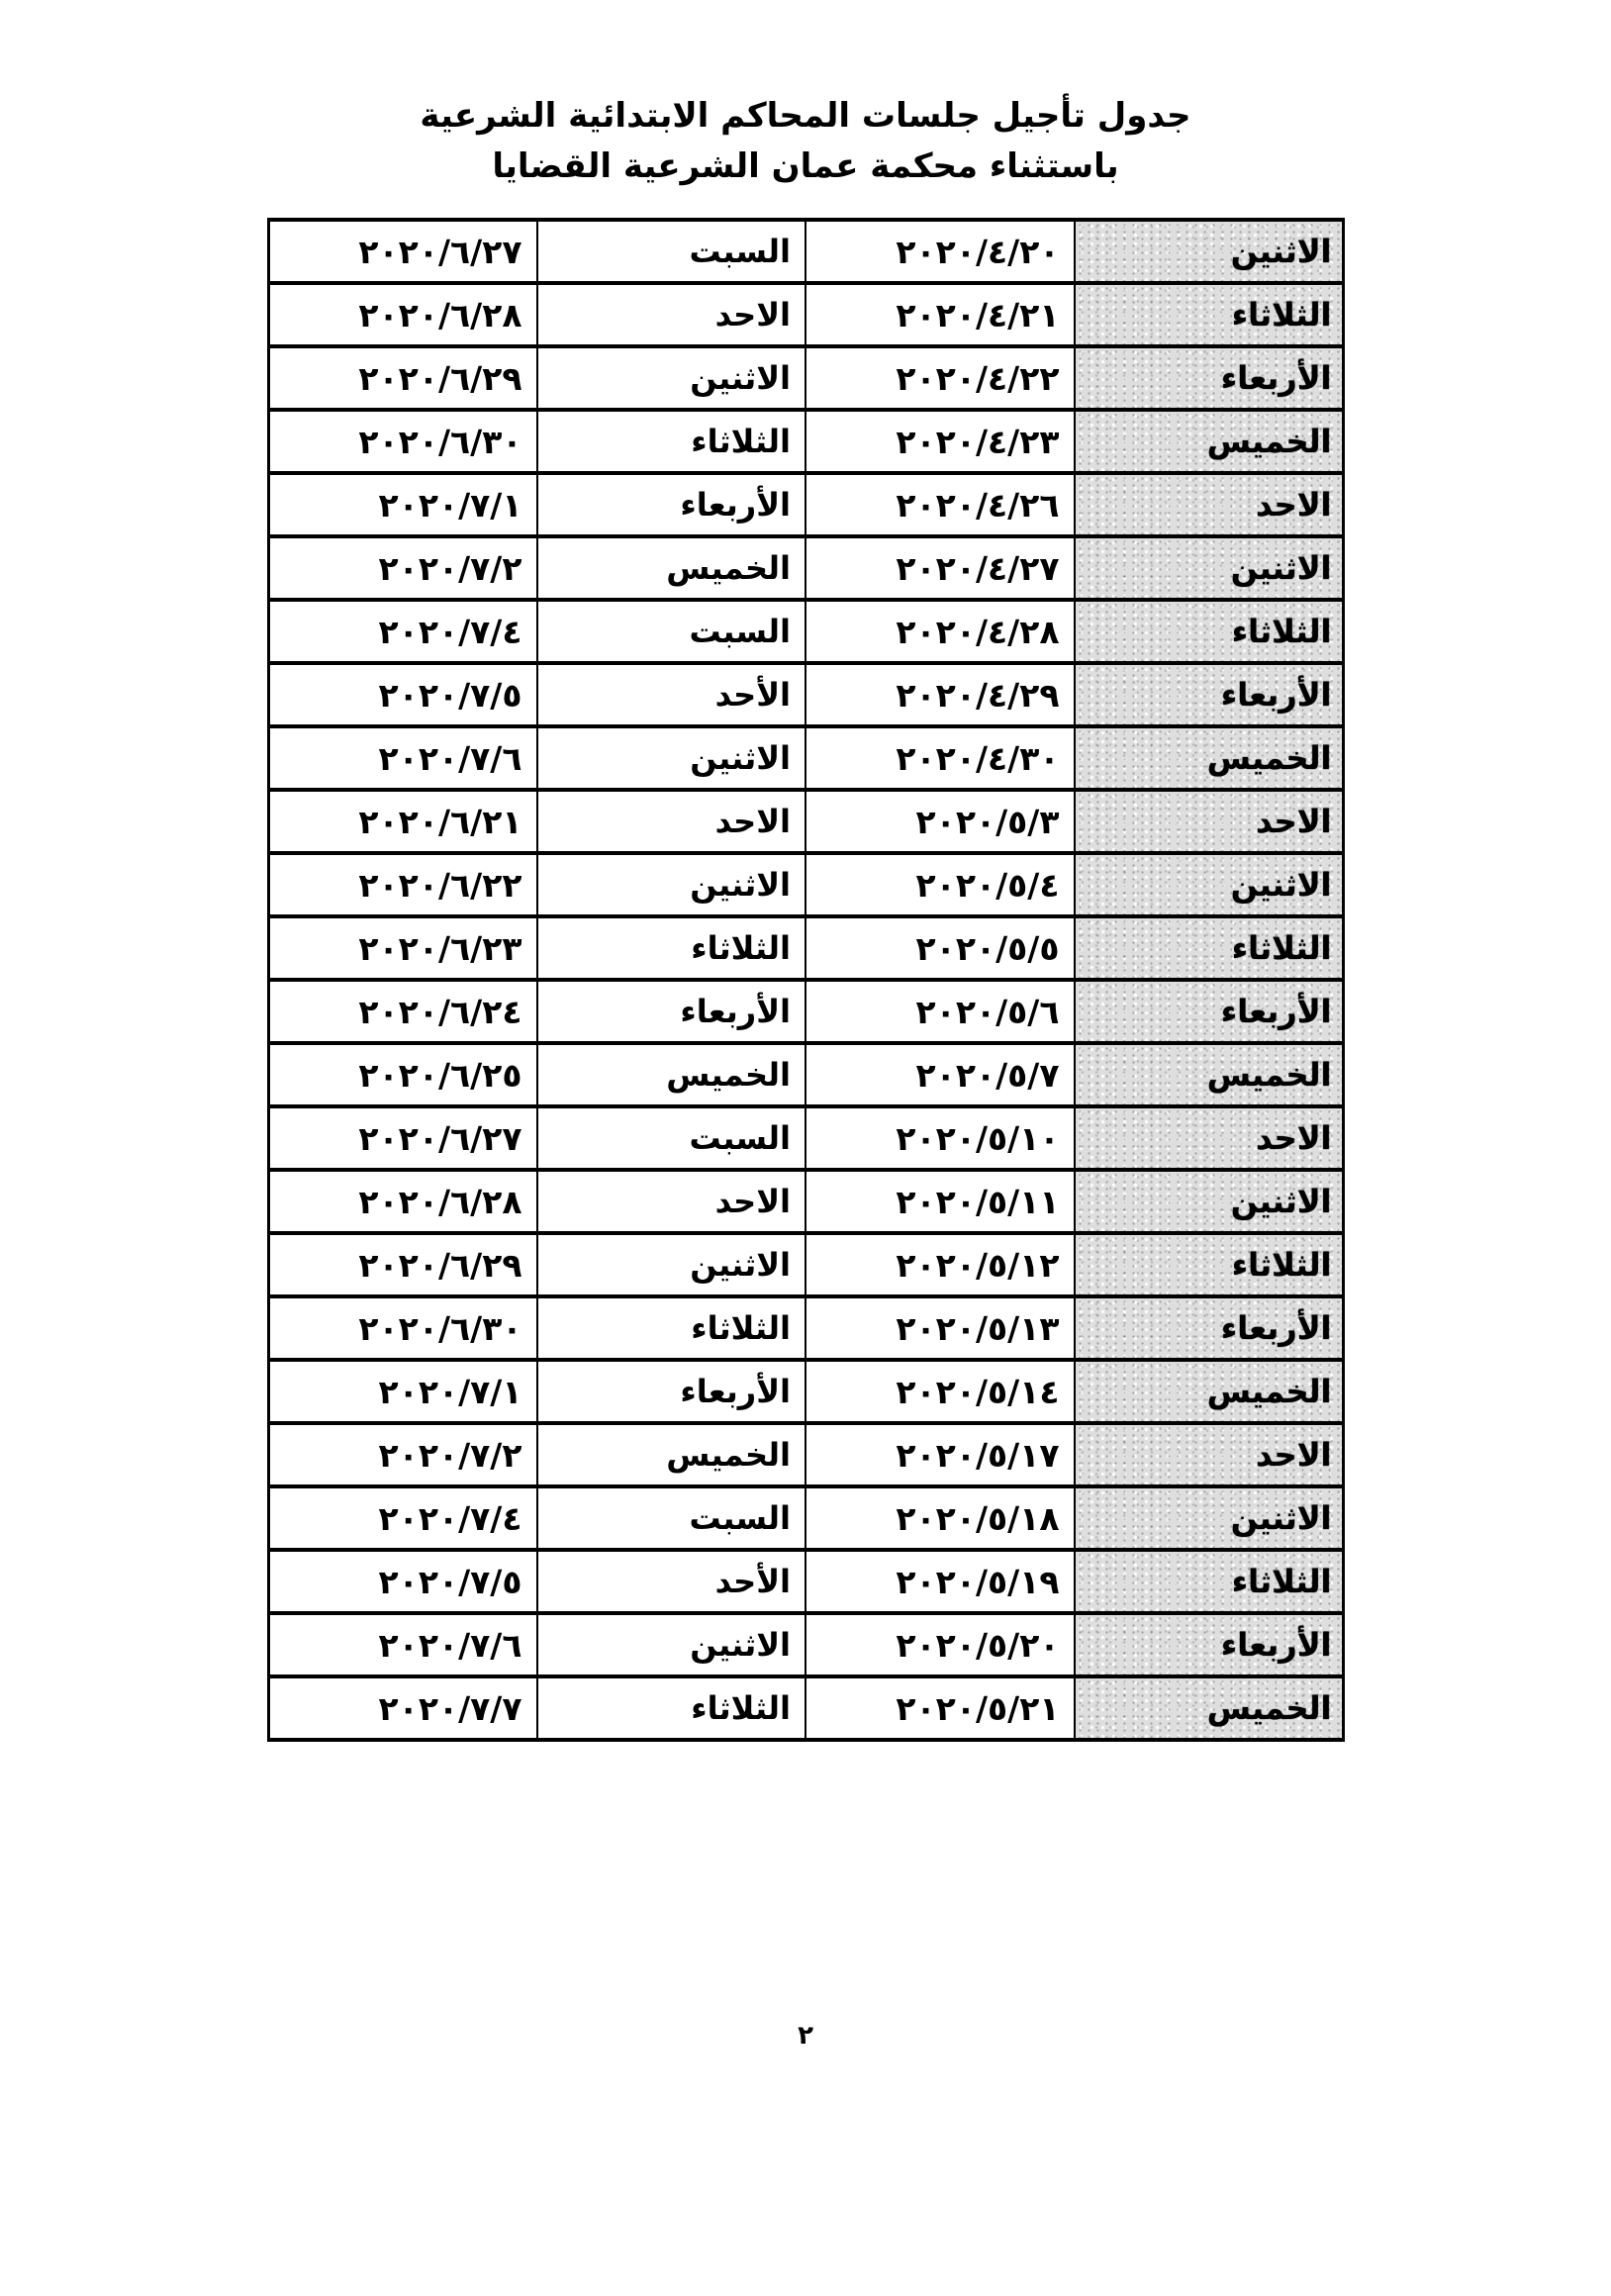  Describe the element at coordinates (940, 568) in the screenshot. I see `session-date-cell: ٢٠٢٠/٤/٢٧` at that location.